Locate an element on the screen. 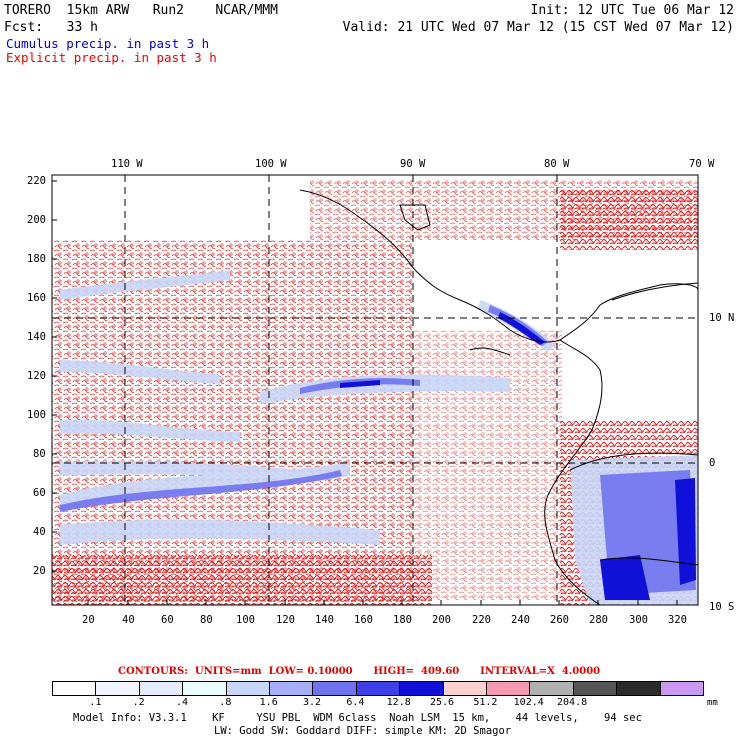 This screenshot has width=740, height=740. x-tick-label: 300 is located at coordinates (638, 620).